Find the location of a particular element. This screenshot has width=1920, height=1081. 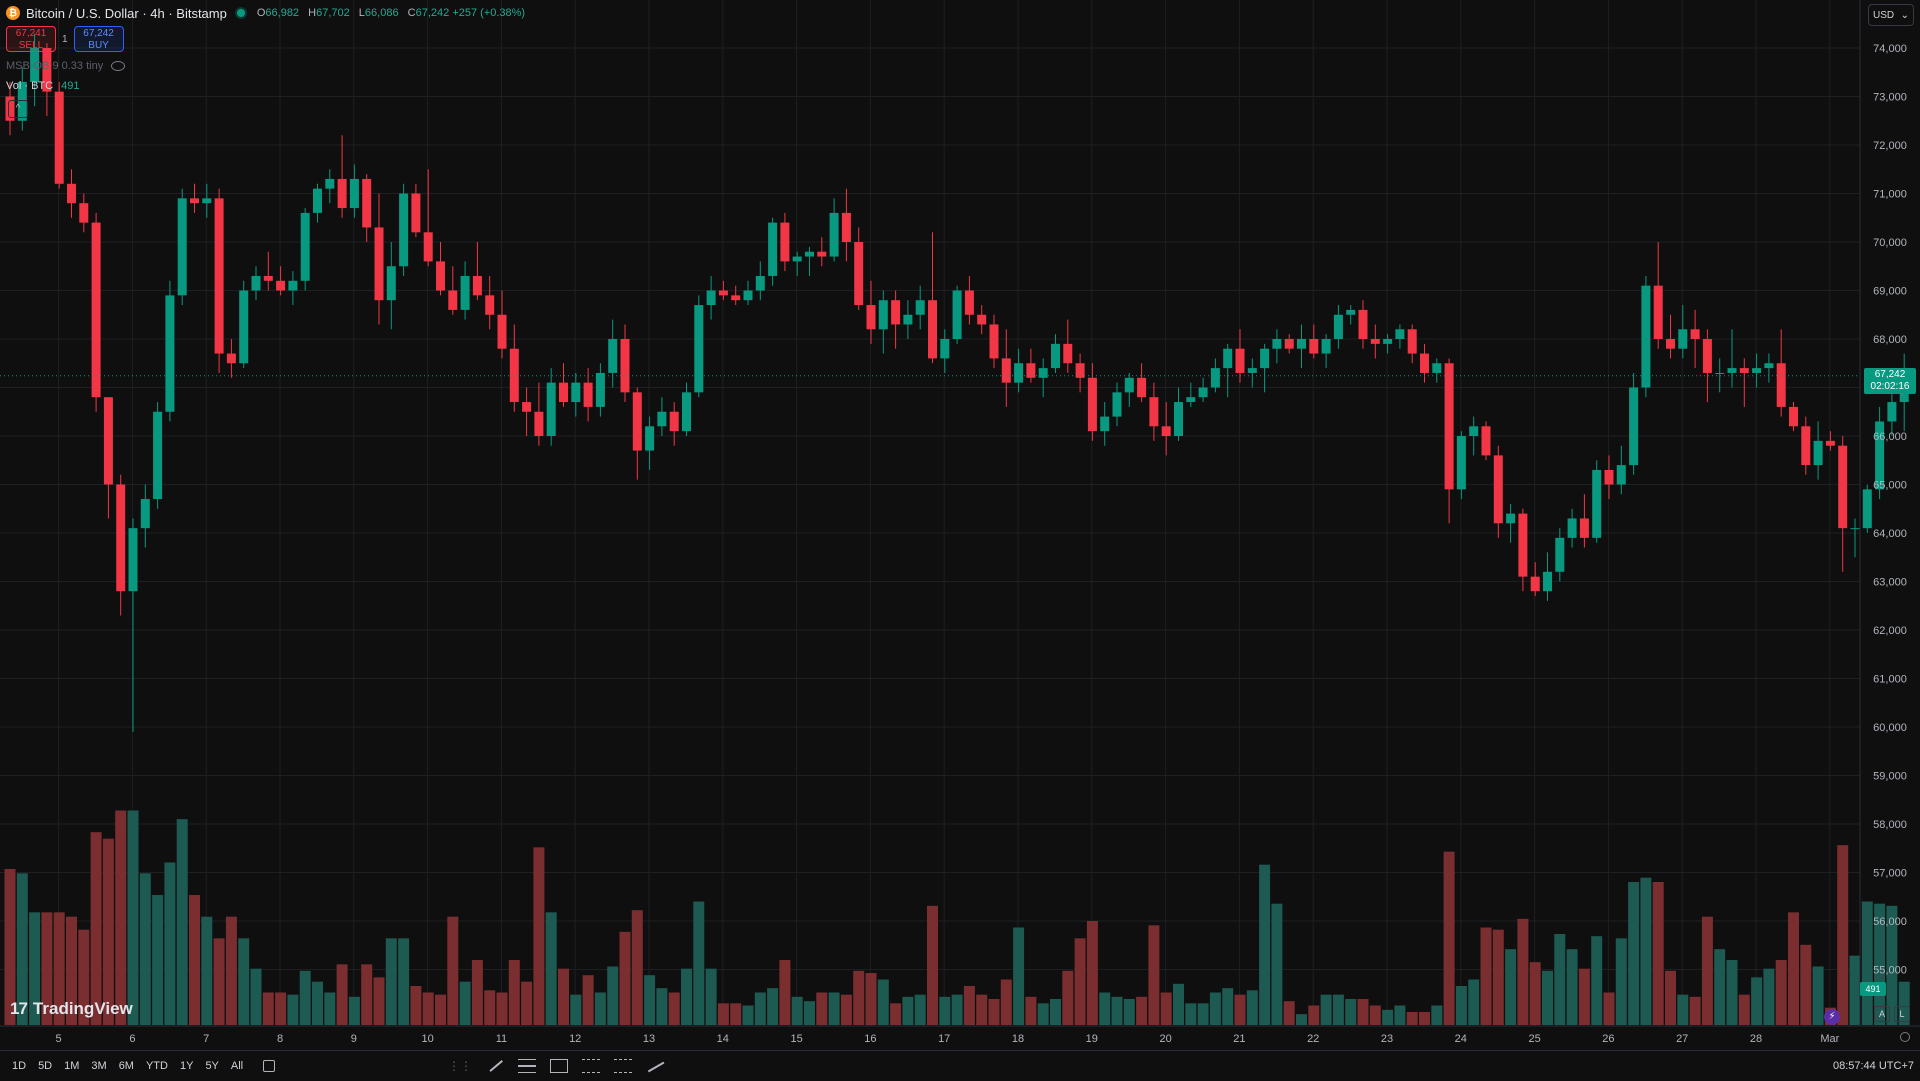

calendar-icon is located at coordinates (269, 1066).